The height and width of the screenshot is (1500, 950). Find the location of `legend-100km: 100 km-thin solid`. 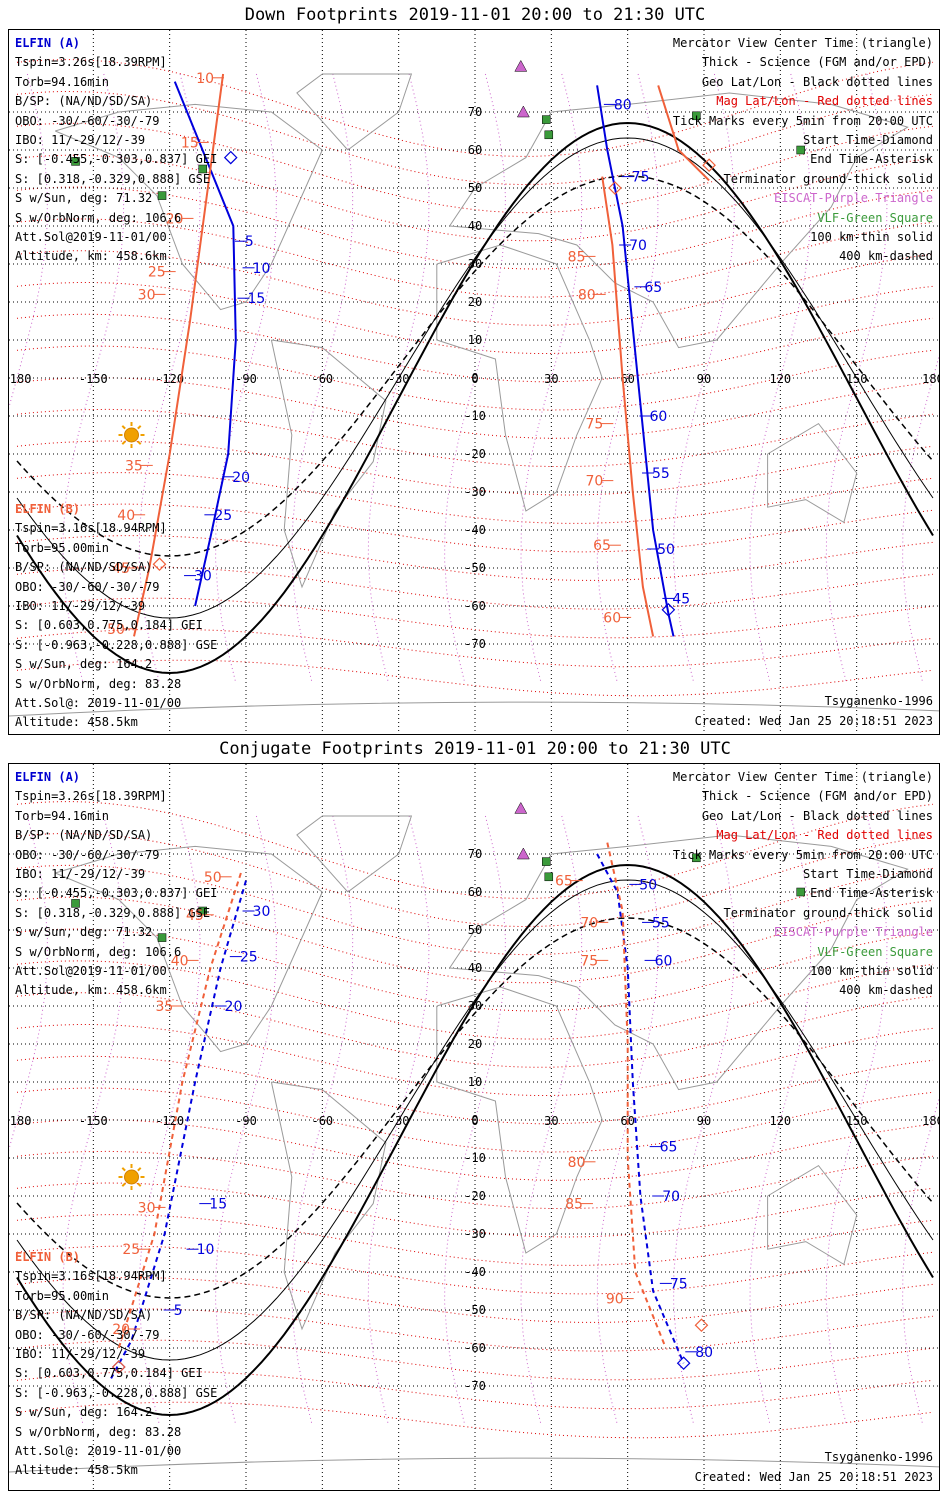

legend-100km: 100 km-thin solid is located at coordinates (871, 970).